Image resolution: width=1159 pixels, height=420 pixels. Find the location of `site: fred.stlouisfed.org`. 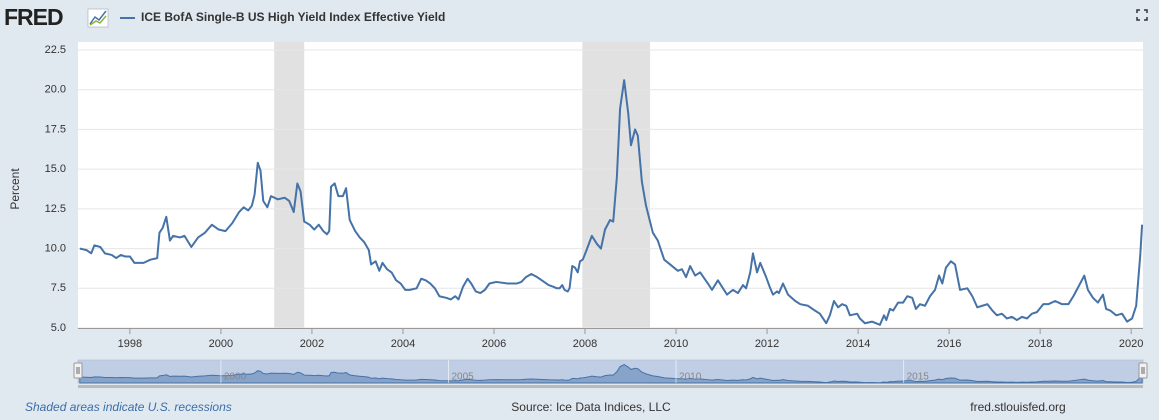

site: fred.stlouisfed.org is located at coordinates (1017, 407).